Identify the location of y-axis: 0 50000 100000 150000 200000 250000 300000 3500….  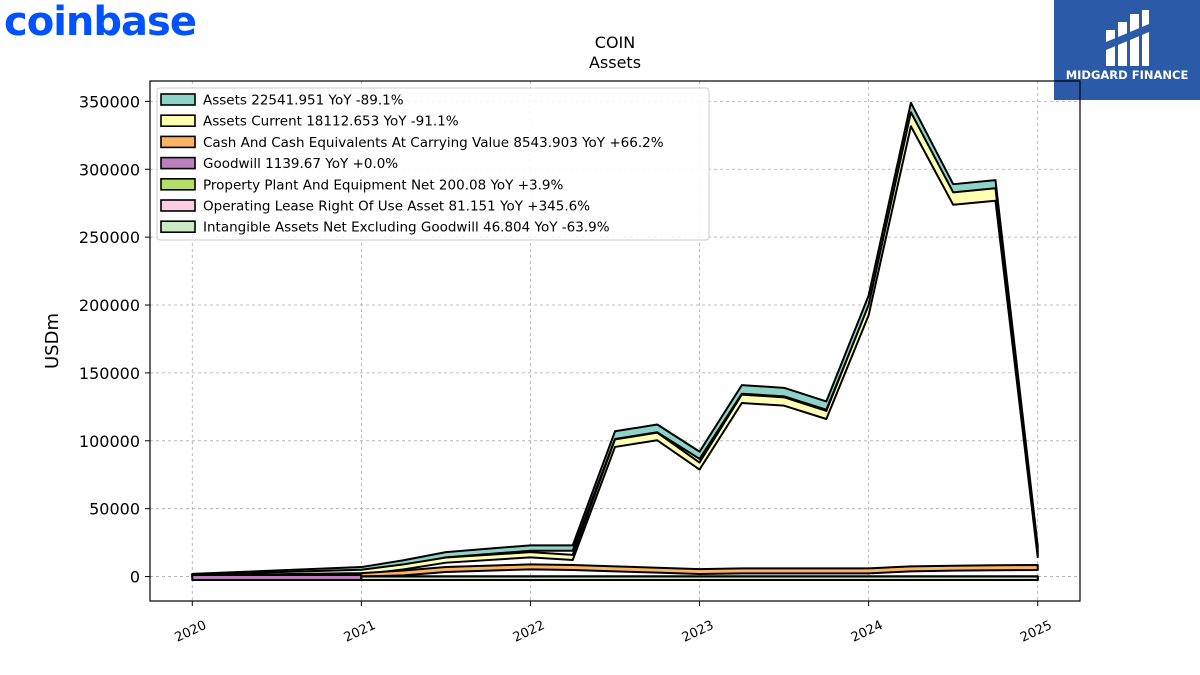
(114, 339).